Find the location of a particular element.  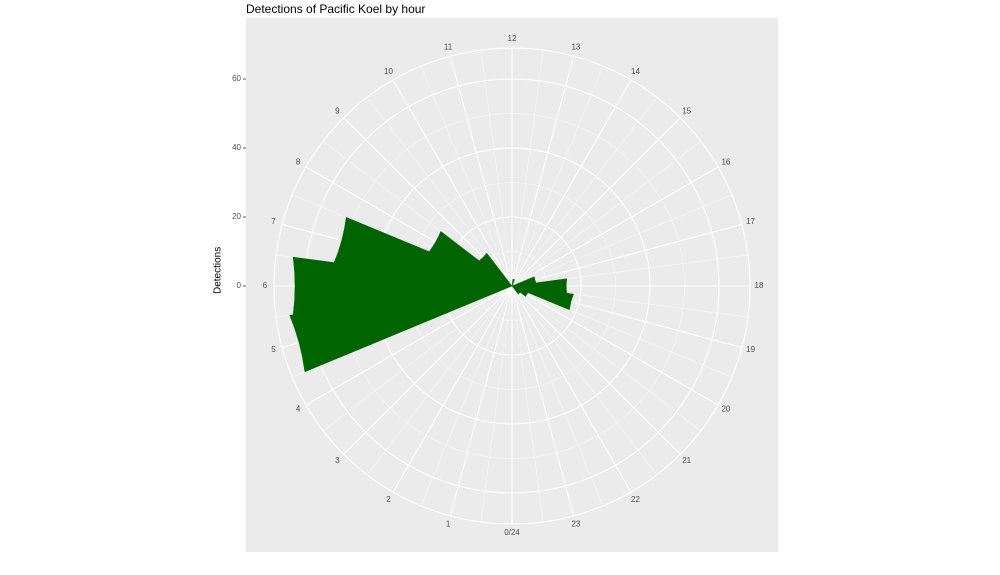

y-axis: 0 20 40 60 is located at coordinates (239, 182).